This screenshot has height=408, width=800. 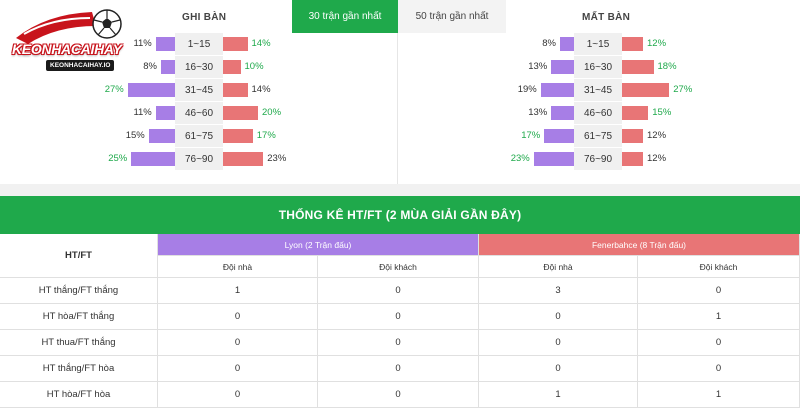 I want to click on team2-away-header: Đội khách, so click(x=719, y=267).